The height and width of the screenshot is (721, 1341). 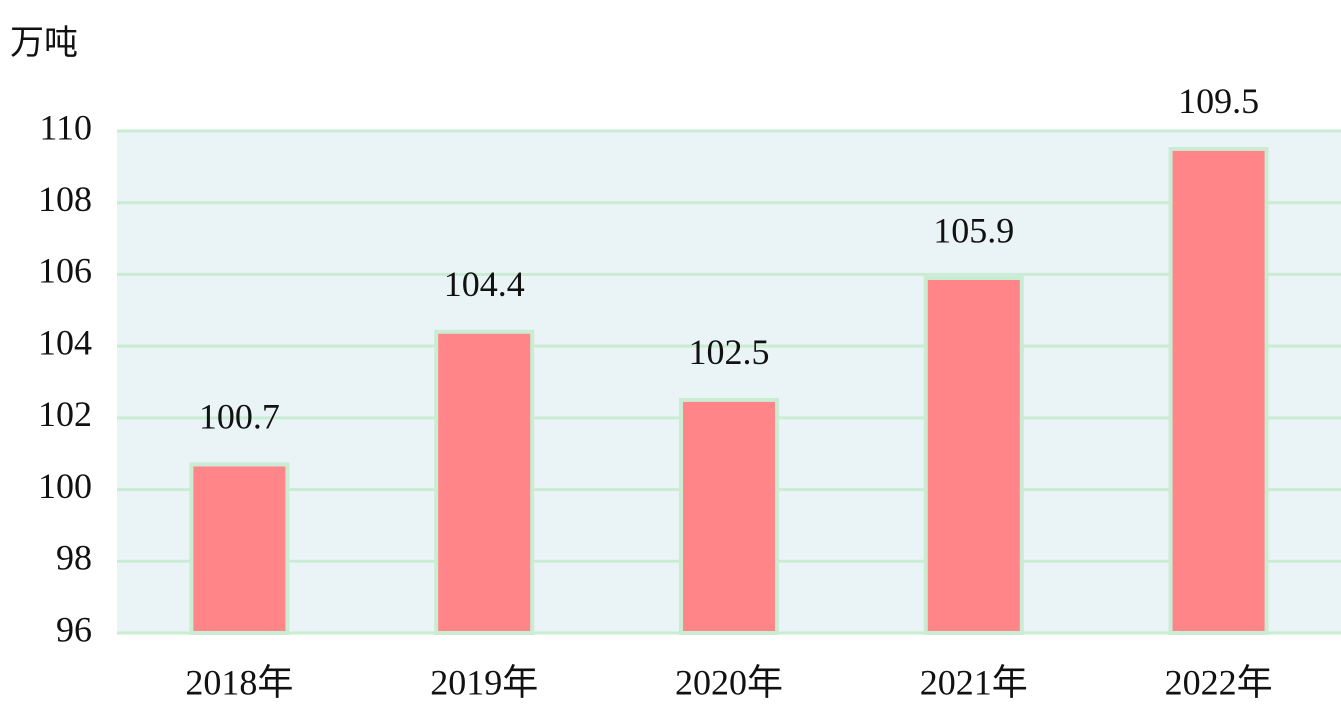 What do you see at coordinates (44, 43) in the screenshot?
I see `y-axis-label: 万吨` at bounding box center [44, 43].